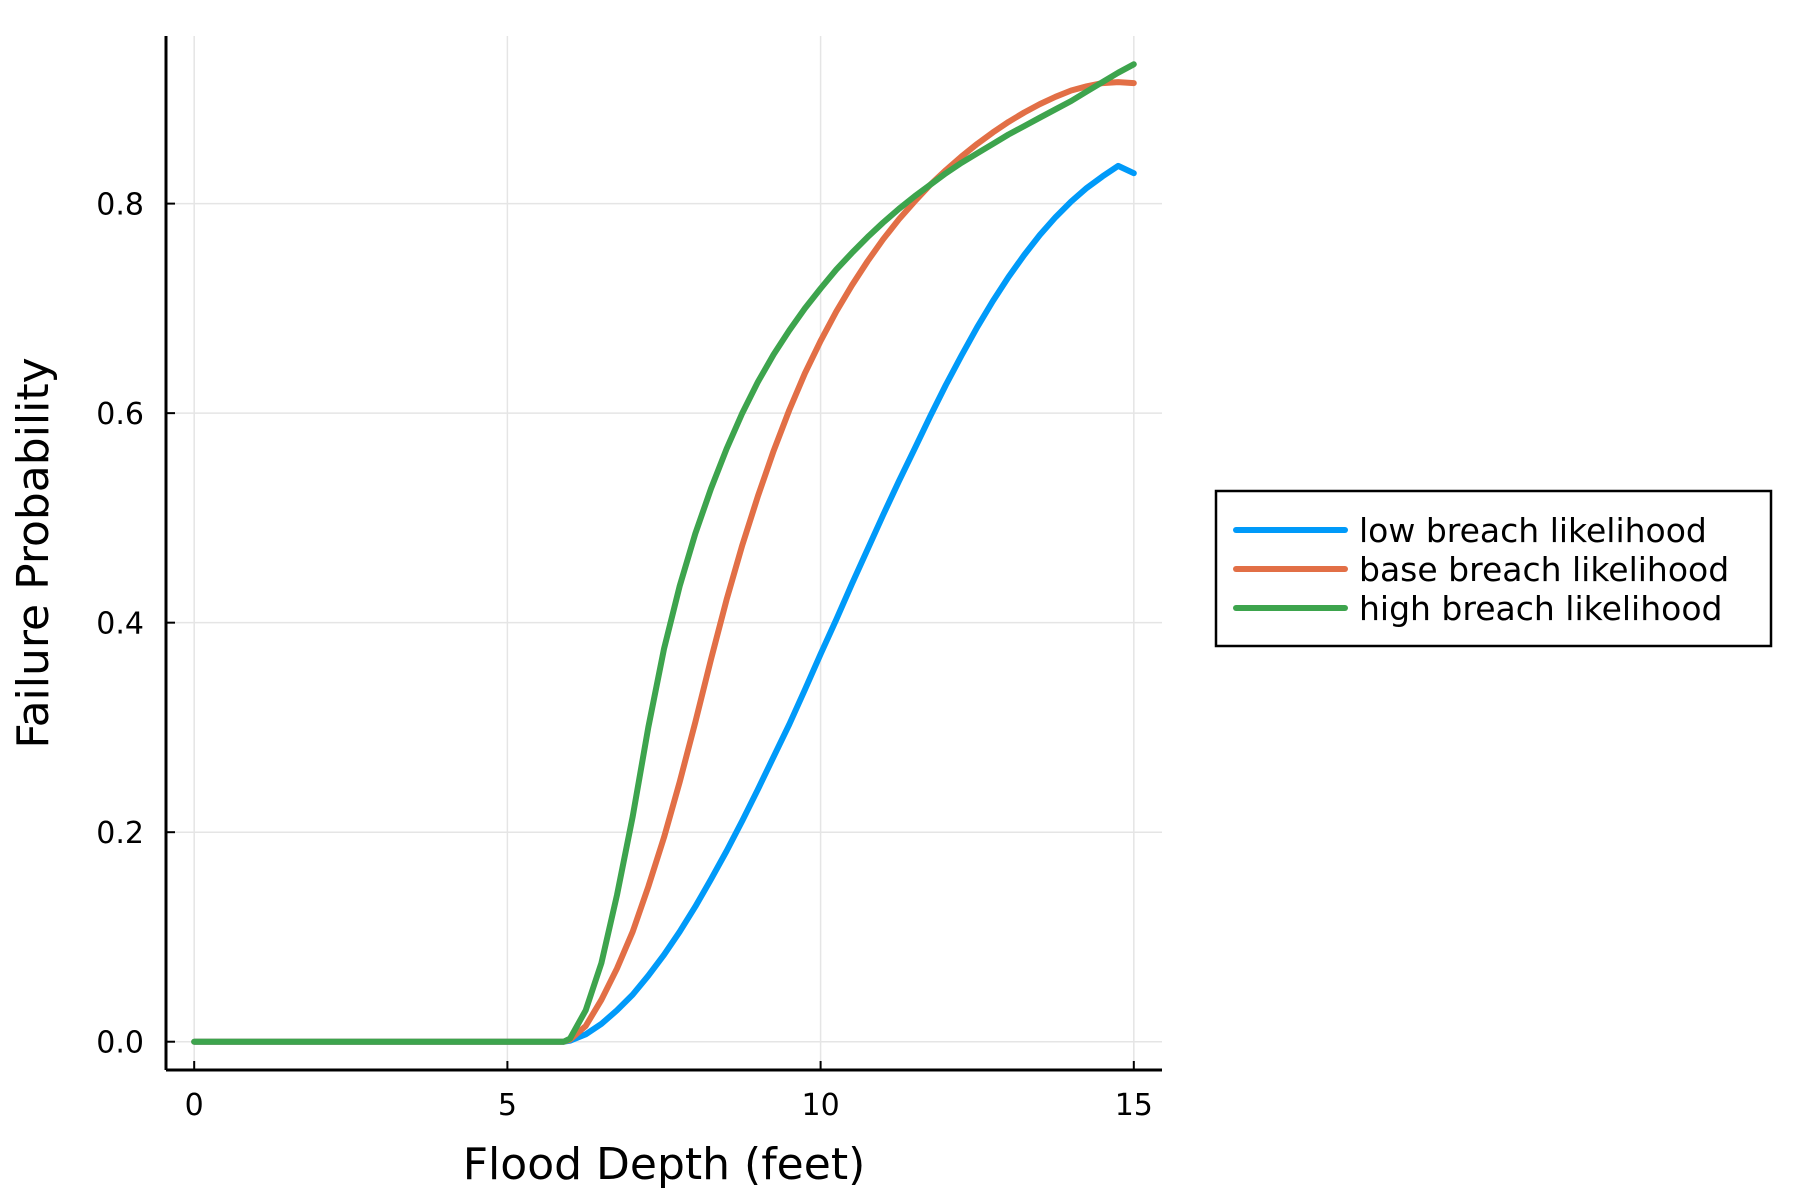 Image resolution: width=1800 pixels, height=1200 pixels. What do you see at coordinates (1134, 1105) in the screenshot?
I see `x-tick-label: 15` at bounding box center [1134, 1105].